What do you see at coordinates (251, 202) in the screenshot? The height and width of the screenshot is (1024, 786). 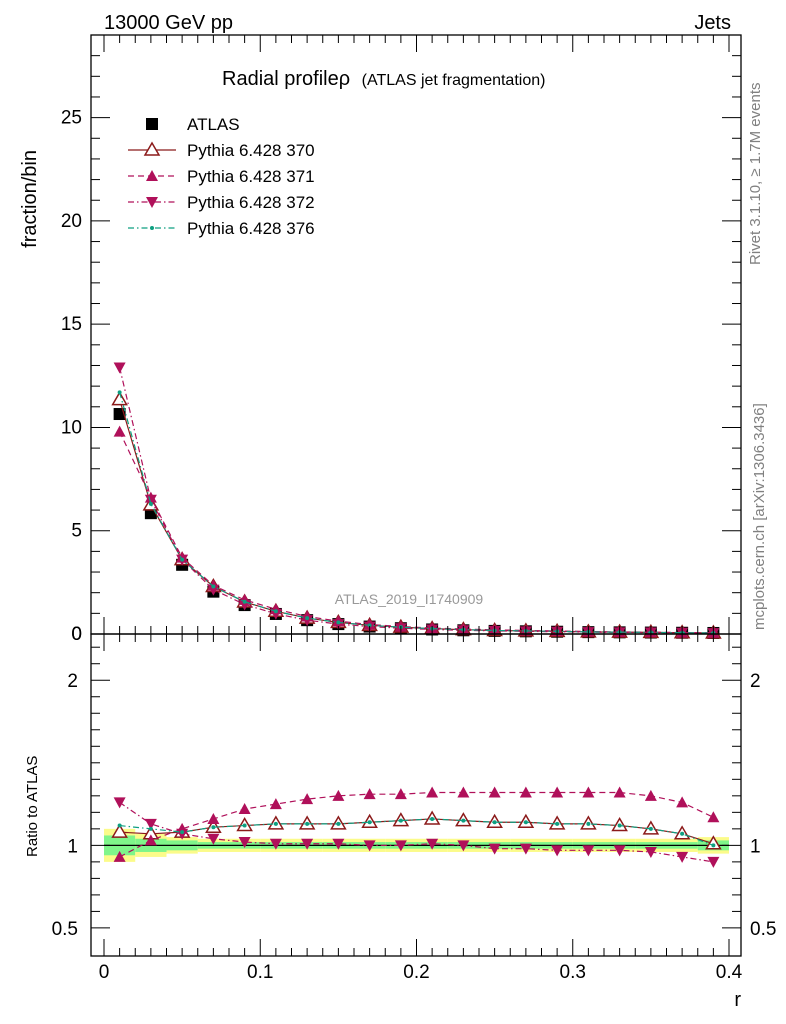 I see `legend-label: Pythia 6.428 372` at bounding box center [251, 202].